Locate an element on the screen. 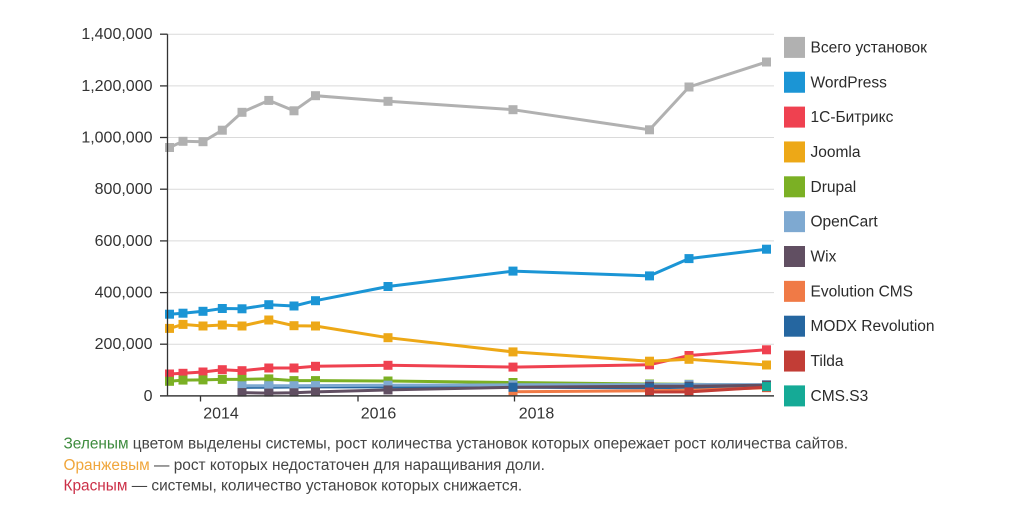  svg-text: OpenCart is located at coordinates (845, 222).